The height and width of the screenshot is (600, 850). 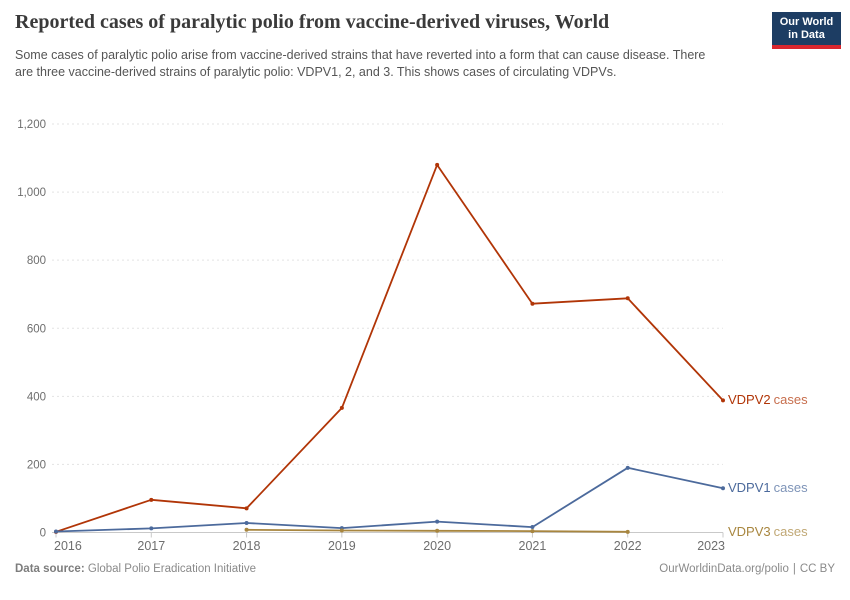 What do you see at coordinates (171, 569) in the screenshot?
I see `data-source-value: Global Polio Eradication Initiative` at bounding box center [171, 569].